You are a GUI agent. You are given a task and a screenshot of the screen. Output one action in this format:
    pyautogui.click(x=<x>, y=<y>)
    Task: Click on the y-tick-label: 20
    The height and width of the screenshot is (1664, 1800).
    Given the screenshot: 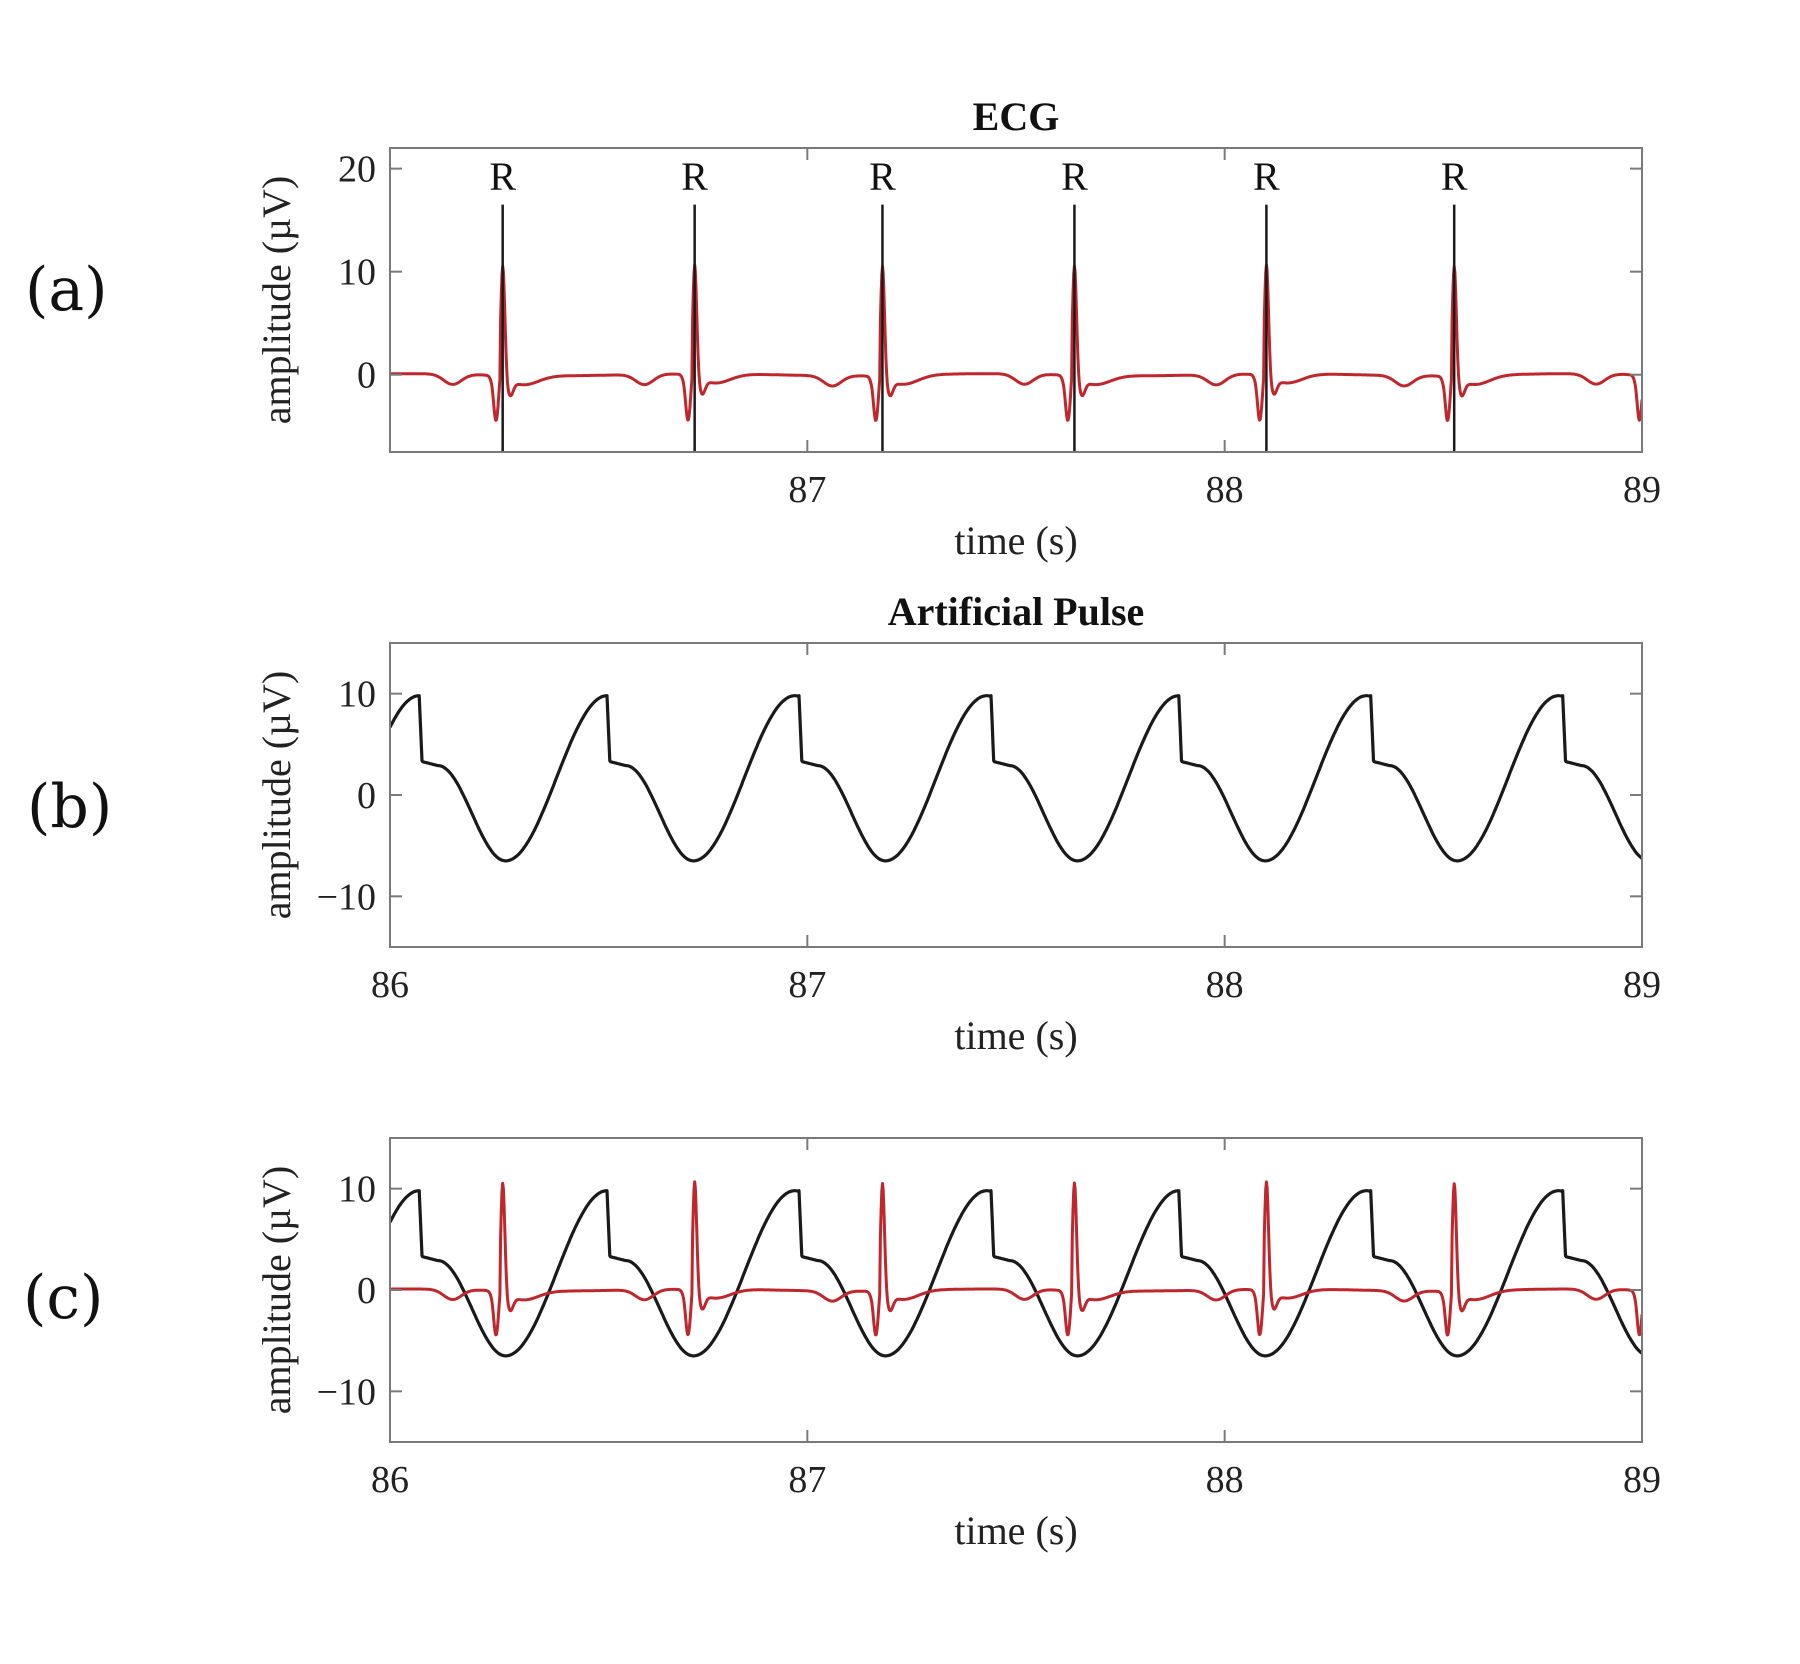 What is the action you would take?
    pyautogui.click(x=357, y=170)
    